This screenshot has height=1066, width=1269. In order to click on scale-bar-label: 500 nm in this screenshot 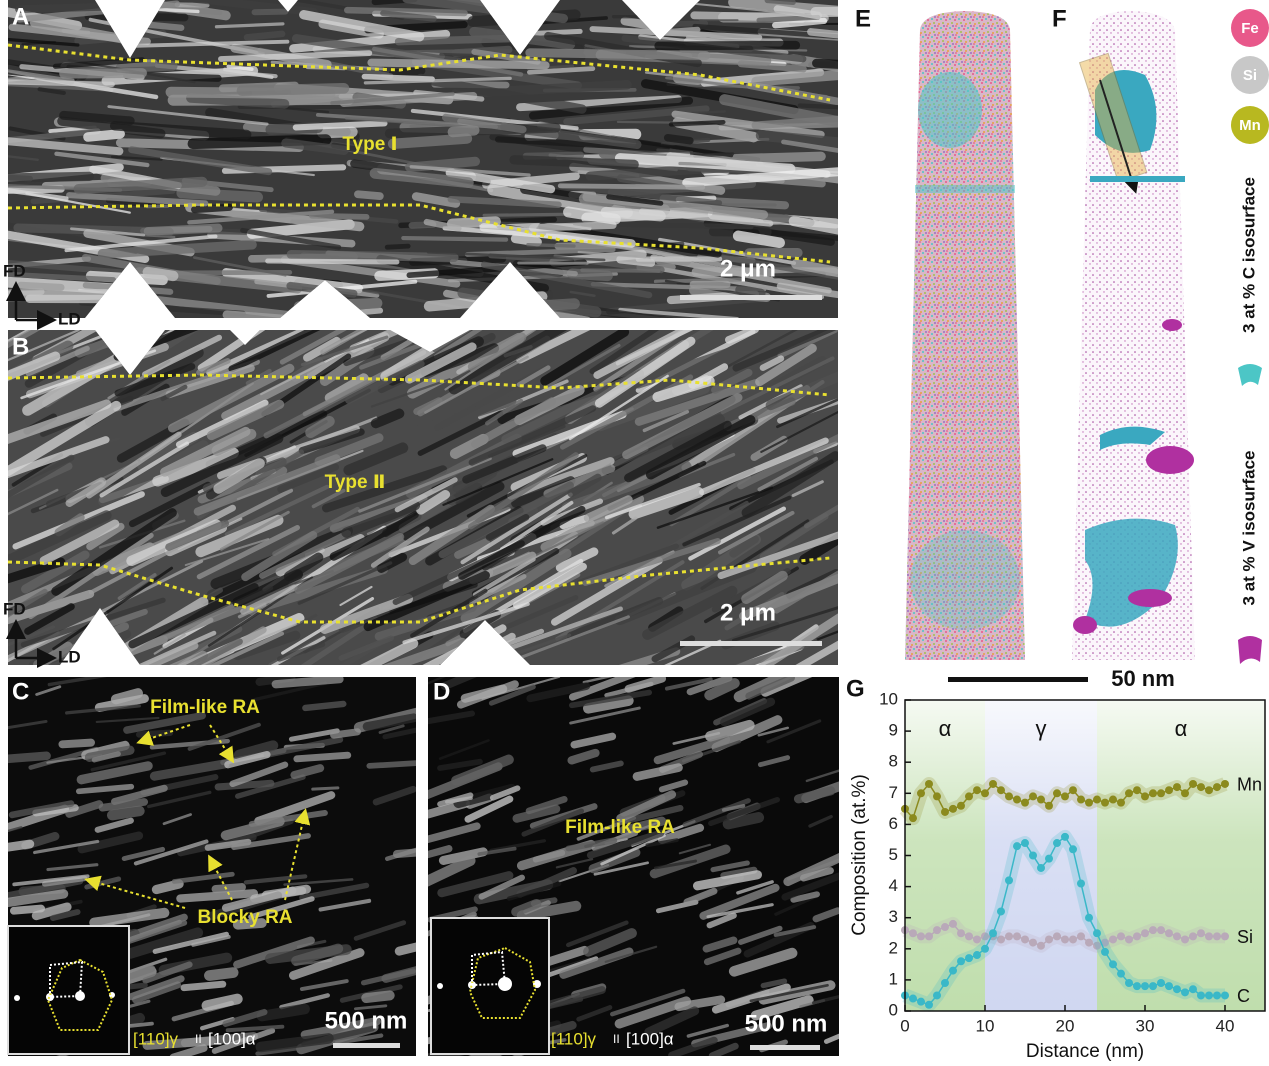, I will do `click(366, 1020)`.